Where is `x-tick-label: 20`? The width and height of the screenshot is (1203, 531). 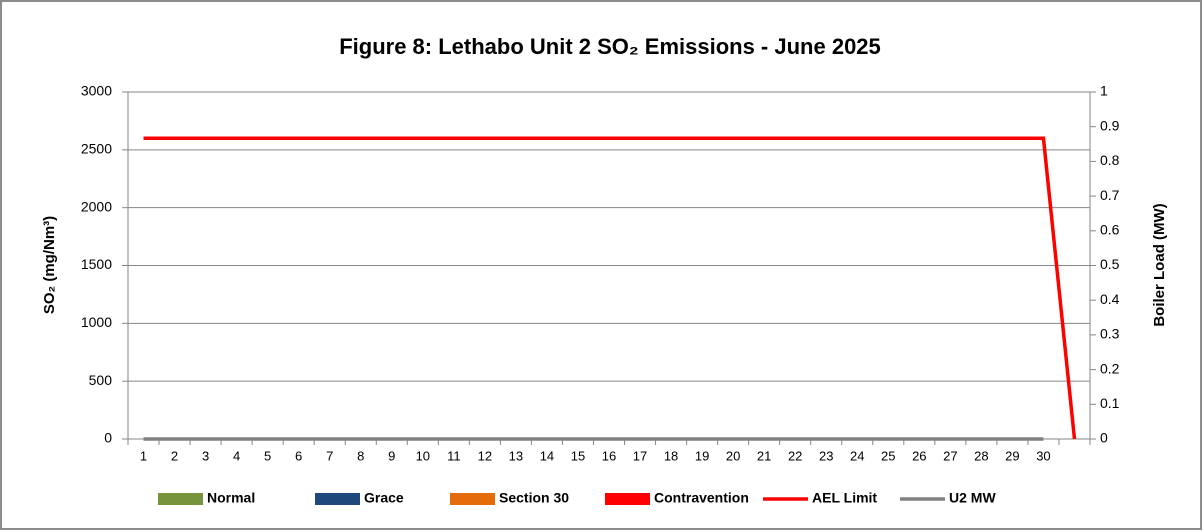 x-tick-label: 20 is located at coordinates (733, 455).